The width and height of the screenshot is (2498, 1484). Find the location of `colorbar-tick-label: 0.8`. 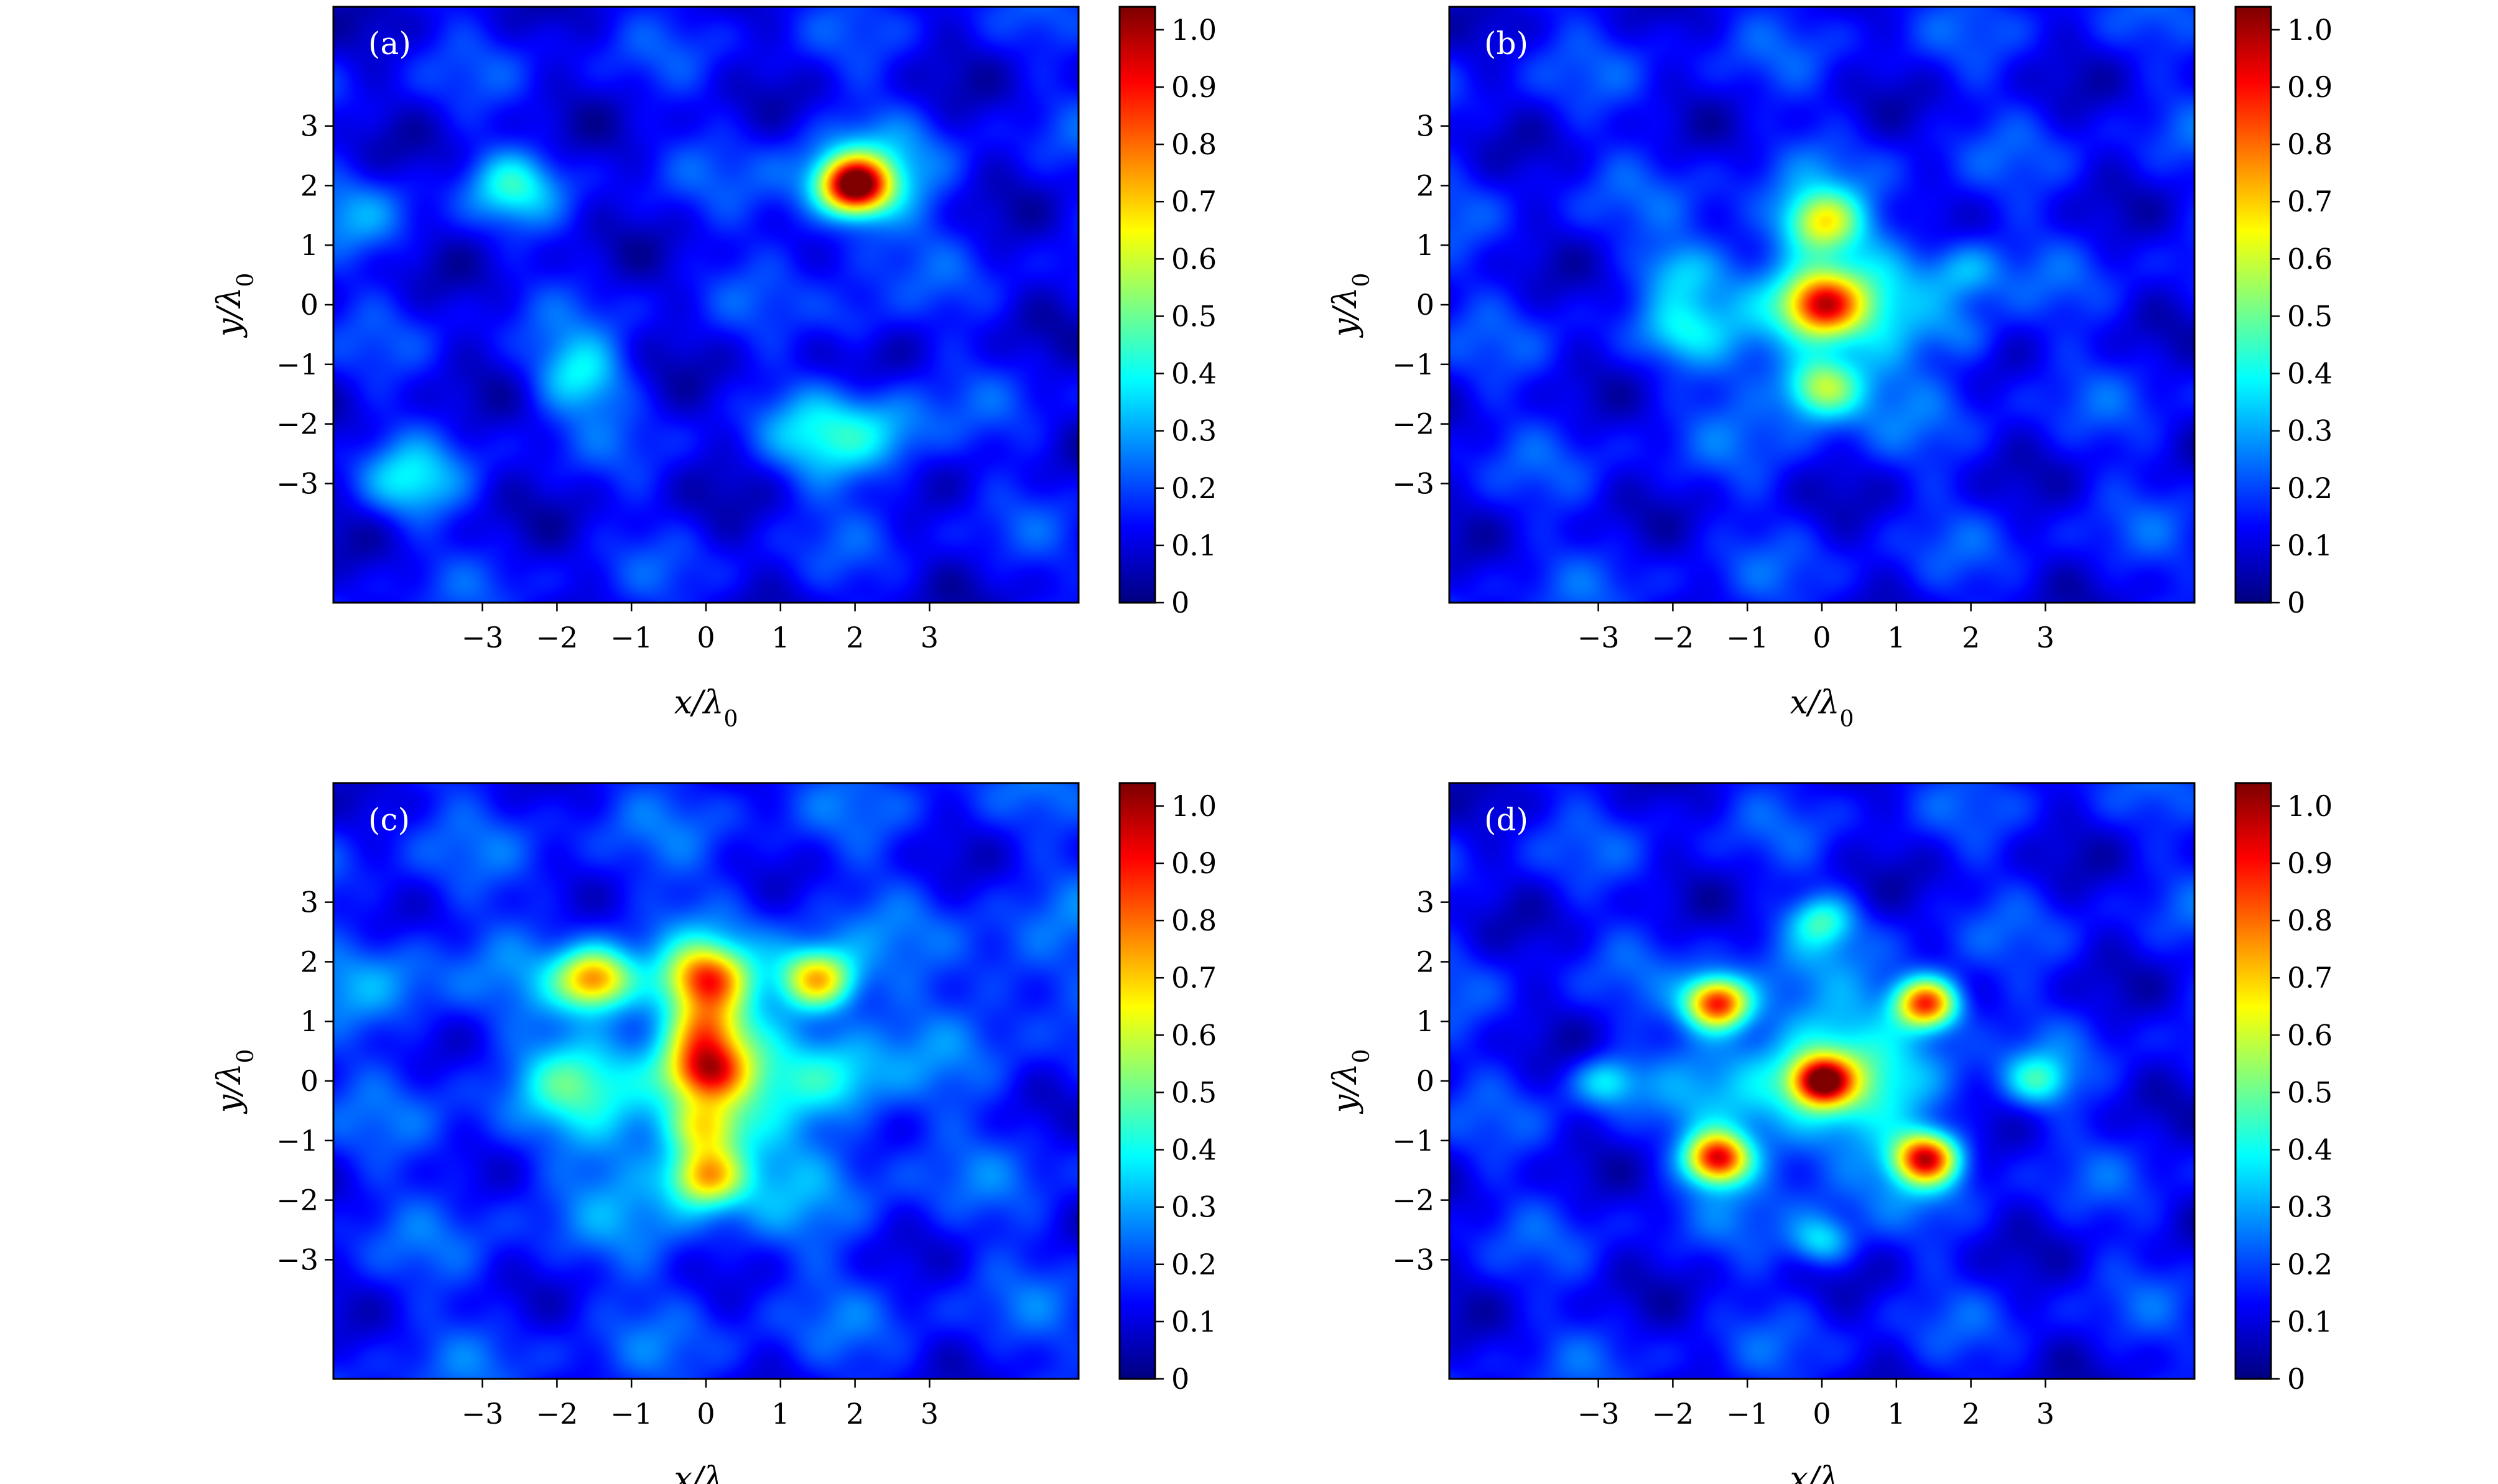

colorbar-tick-label: 0.8 is located at coordinates (1194, 921).